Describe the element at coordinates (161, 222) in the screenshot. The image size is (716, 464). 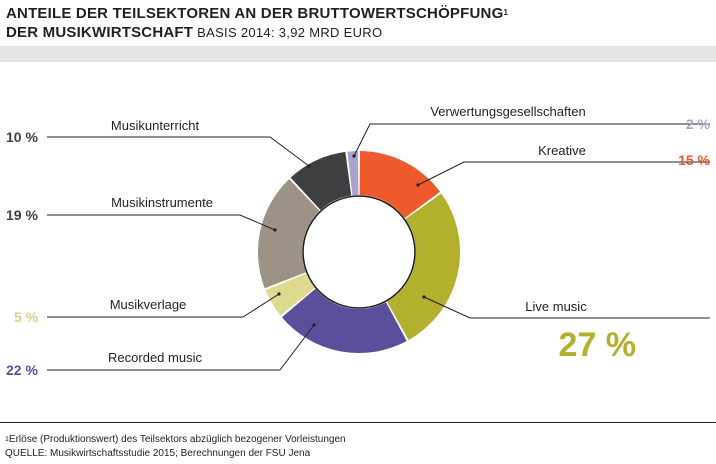
I see `leader-musikinstrumente` at that location.